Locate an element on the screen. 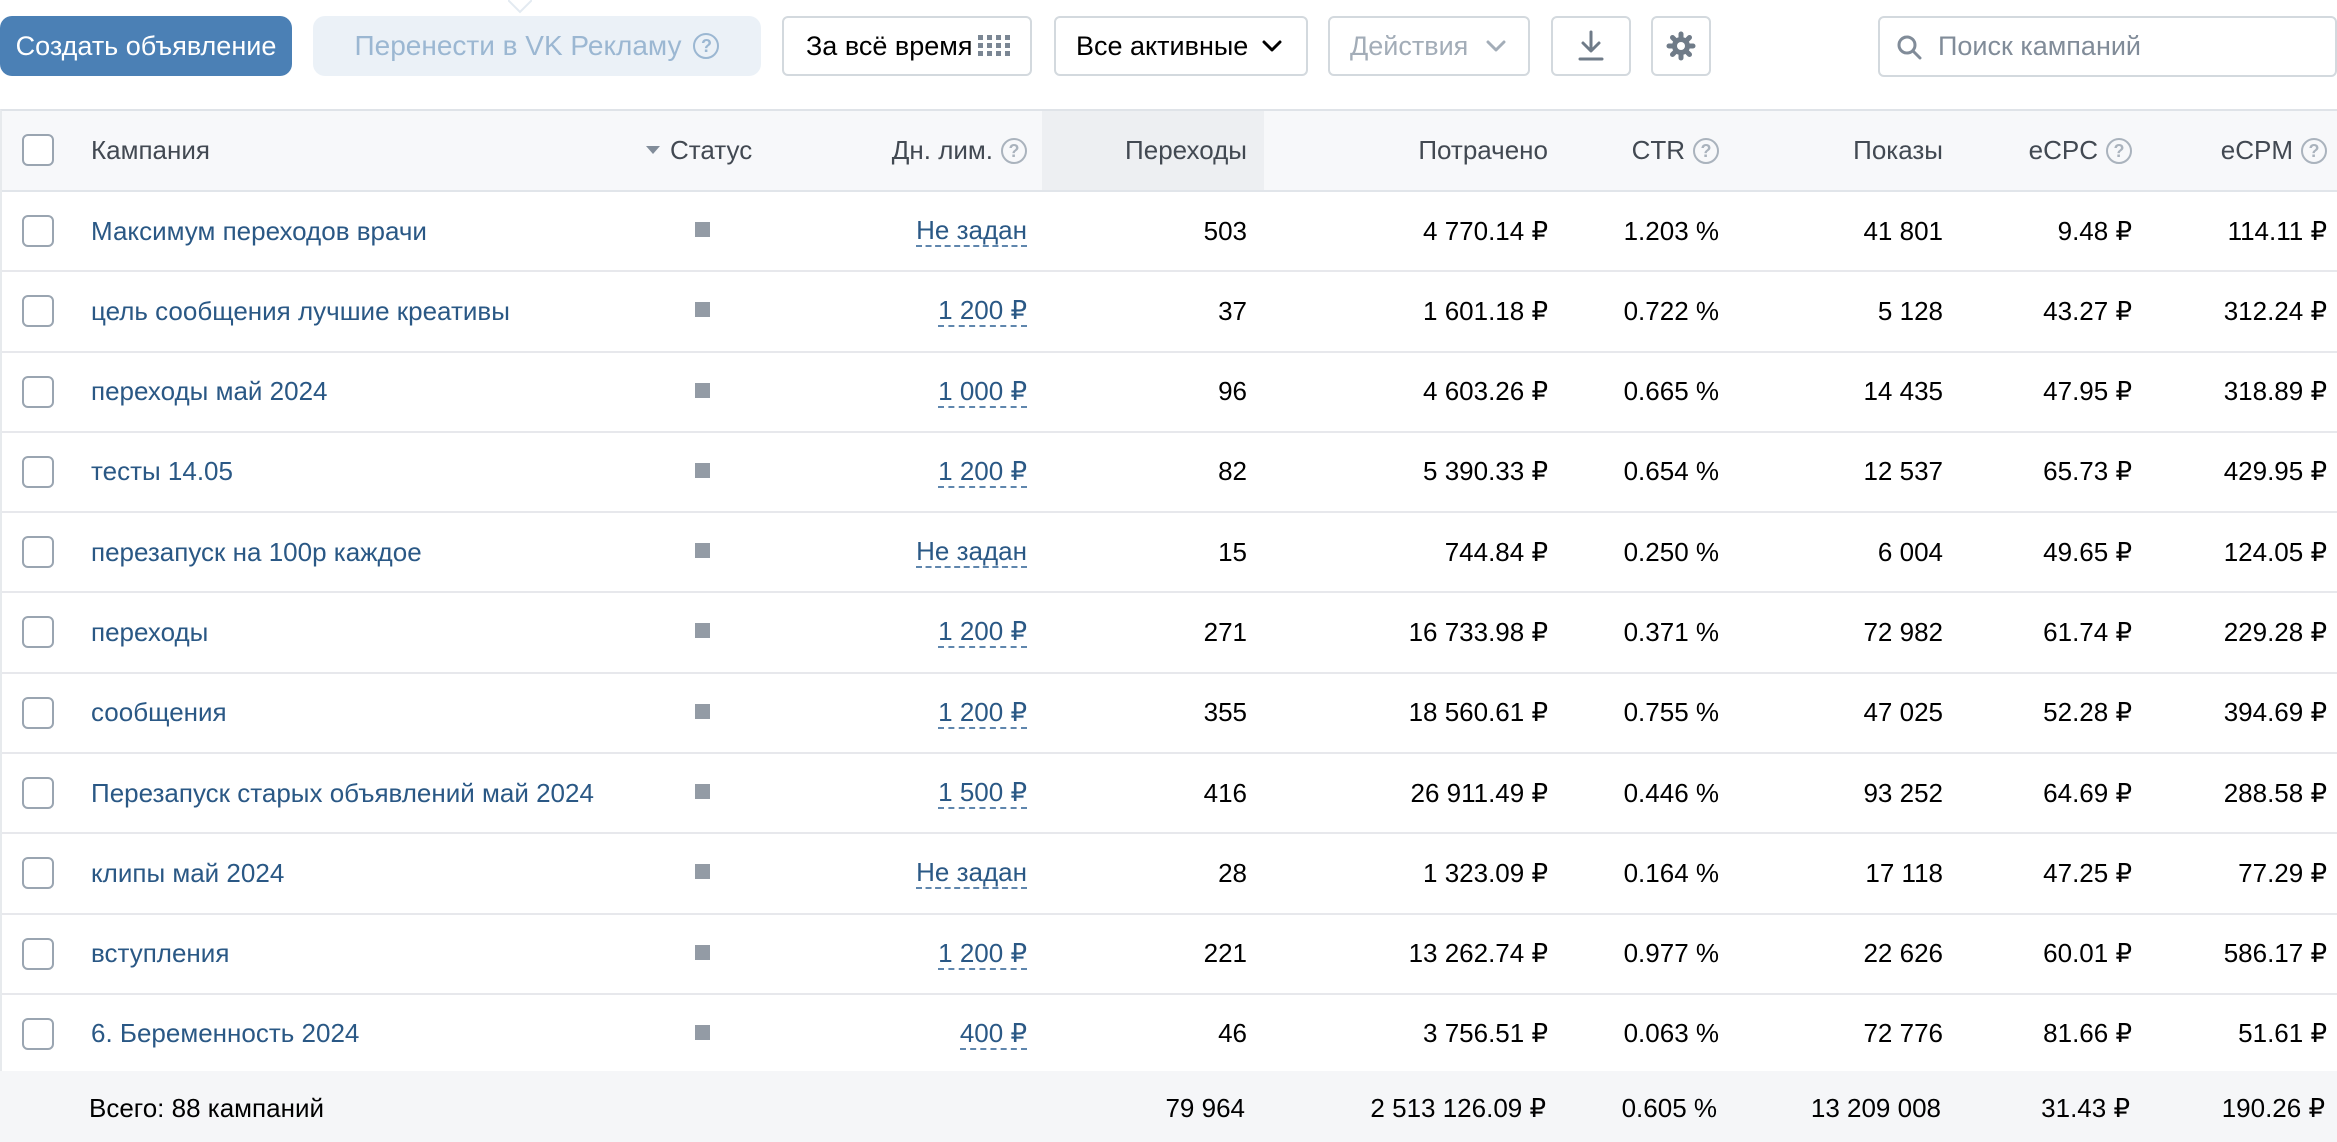 The width and height of the screenshot is (2337, 1142). campaign-name-link: переходы is located at coordinates (150, 631).